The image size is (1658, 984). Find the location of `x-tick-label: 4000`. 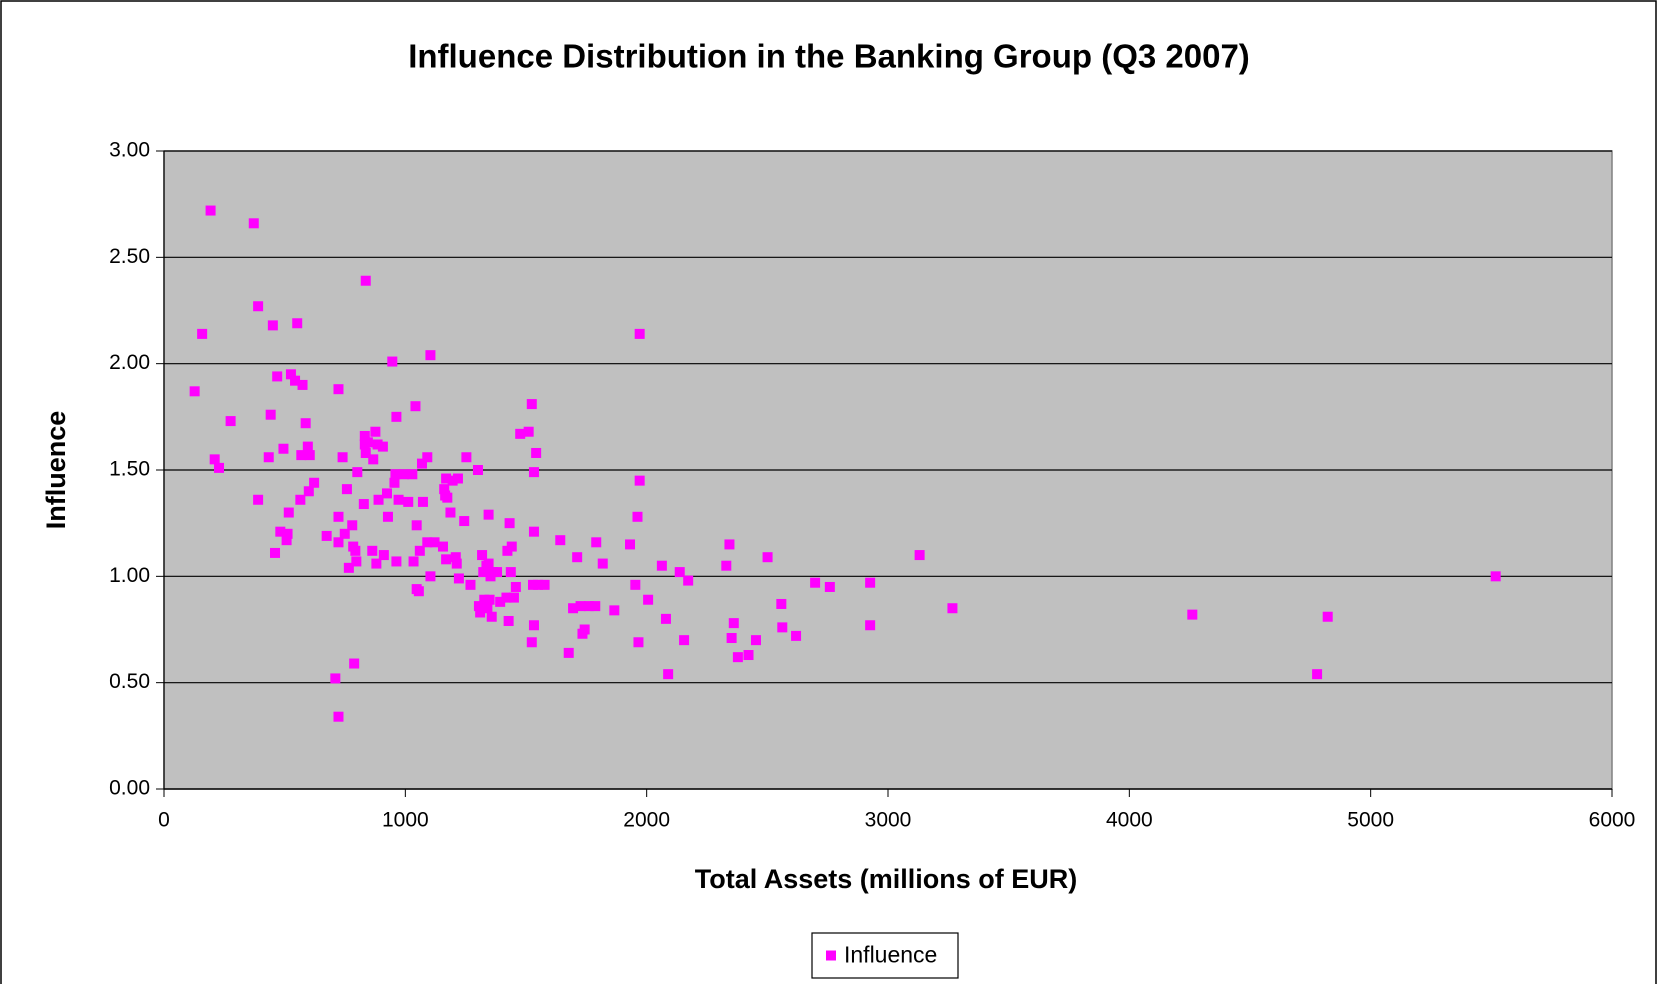

x-tick-label: 4000 is located at coordinates (1129, 820).